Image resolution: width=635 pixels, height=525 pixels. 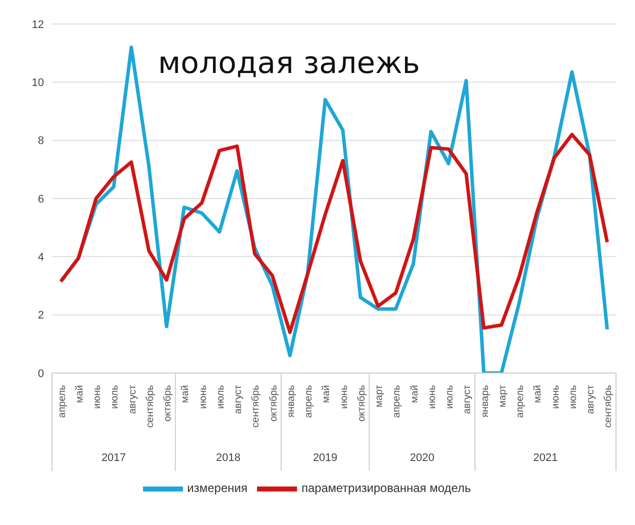 What do you see at coordinates (41, 199) in the screenshot?
I see `y-tick-label: 6` at bounding box center [41, 199].